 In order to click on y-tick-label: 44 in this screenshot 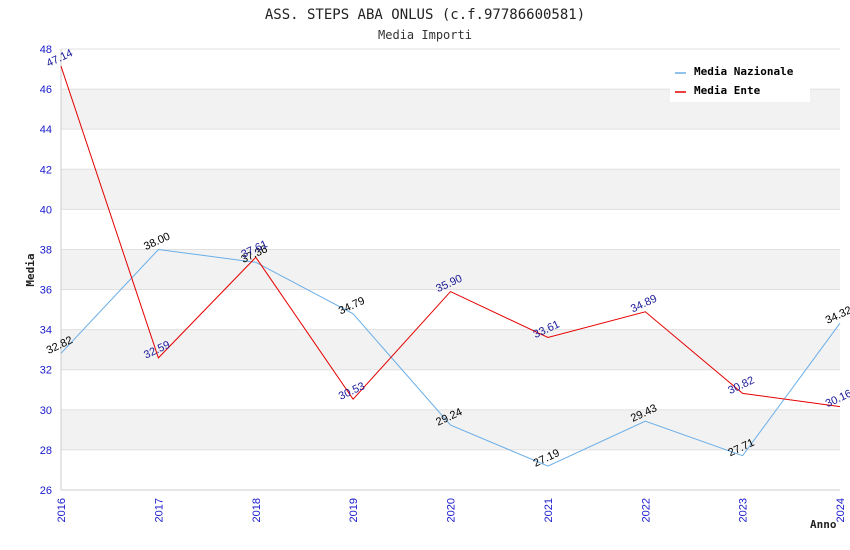, I will do `click(46, 130)`.